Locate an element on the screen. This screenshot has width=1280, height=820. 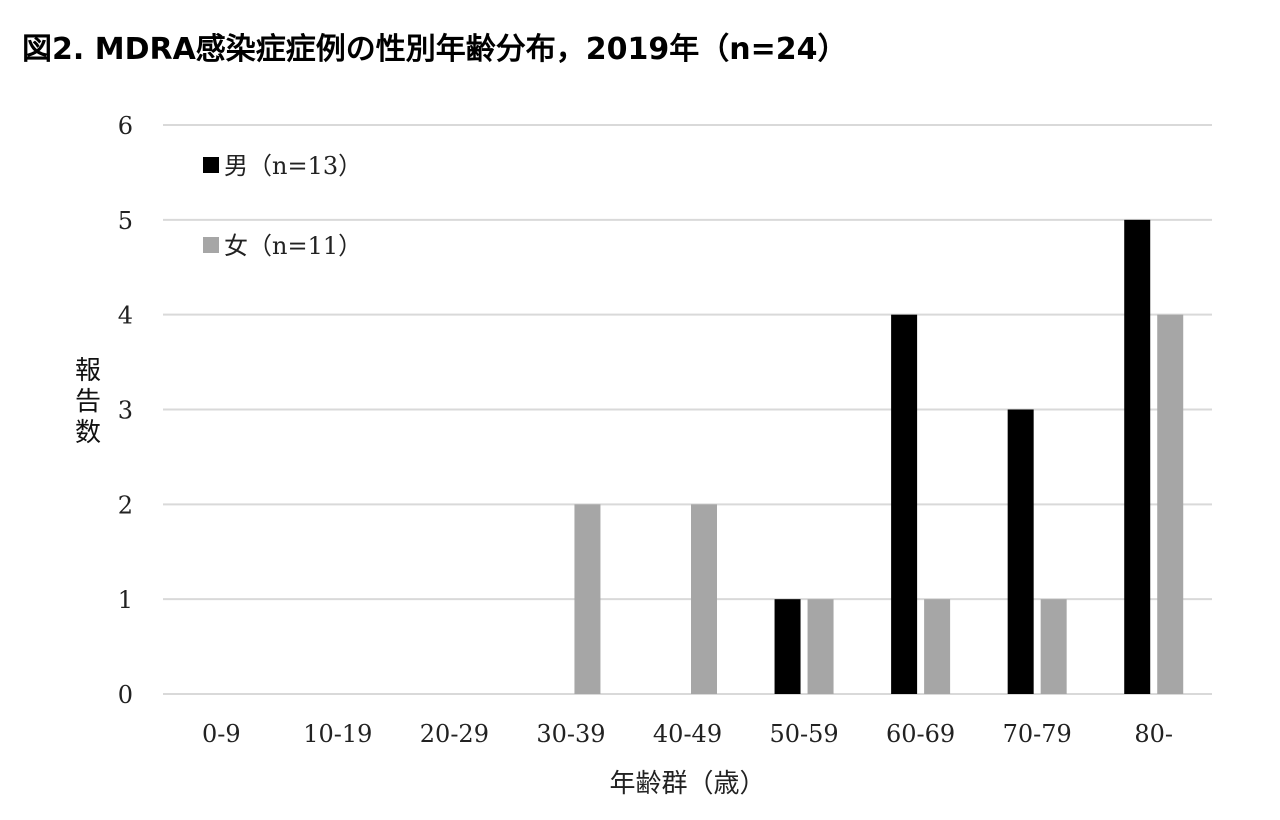
chart-title: 図2. MDRA感染症症例の性別年齢分布，2019年（n=24） is located at coordinates (435, 49).